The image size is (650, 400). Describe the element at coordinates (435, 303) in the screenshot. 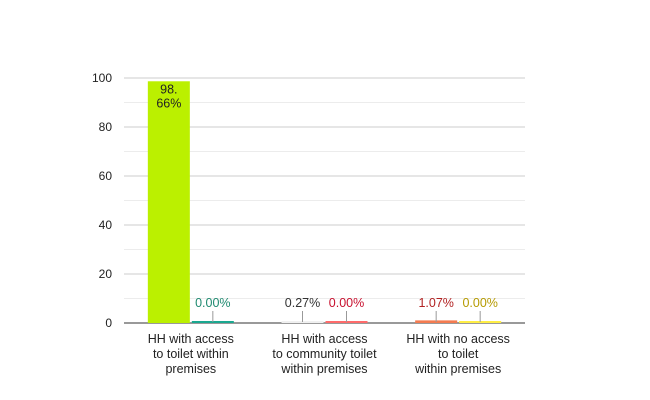

I see `data-label: 1.07%` at that location.